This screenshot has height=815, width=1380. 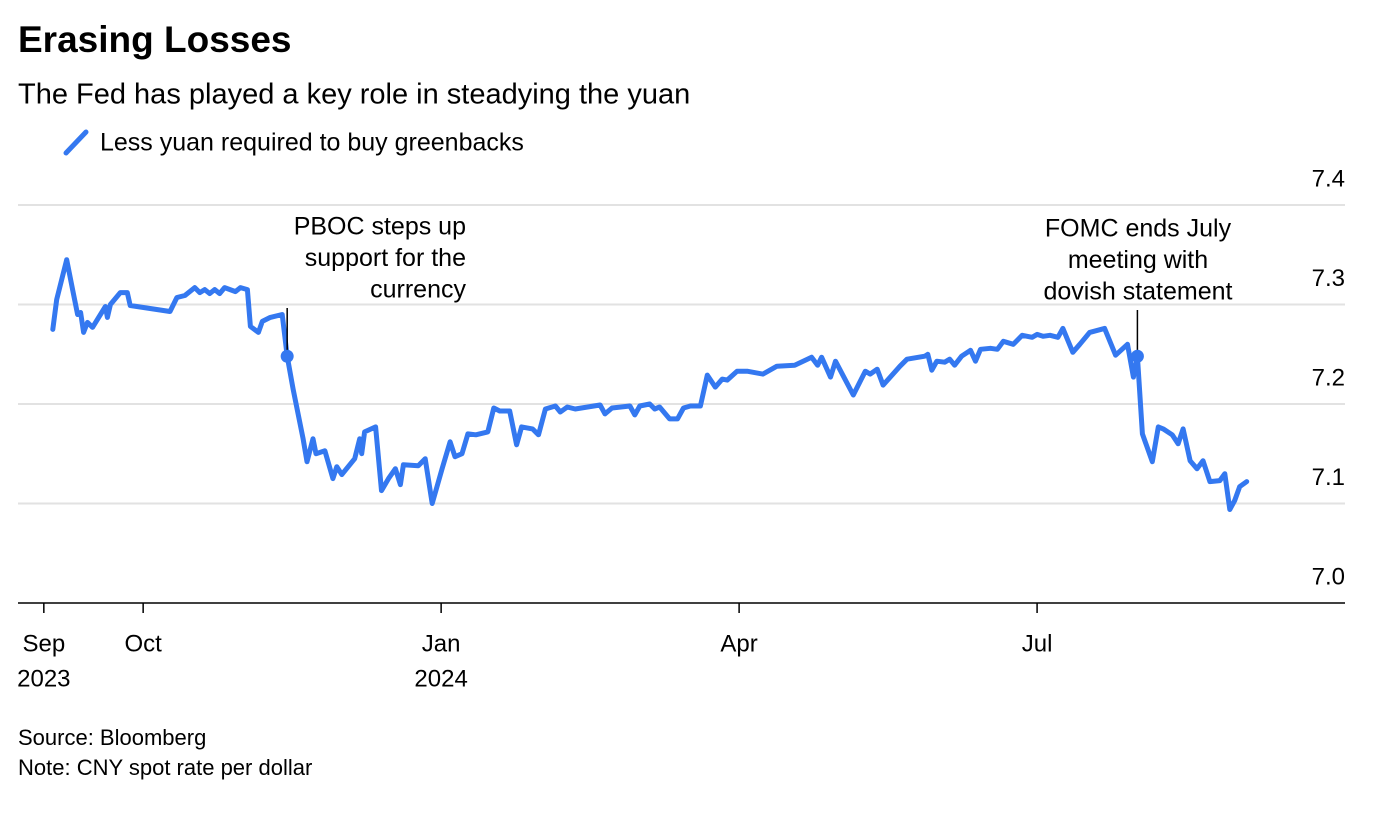 I want to click on x-tick-sublabel: 2024, so click(x=440, y=678).